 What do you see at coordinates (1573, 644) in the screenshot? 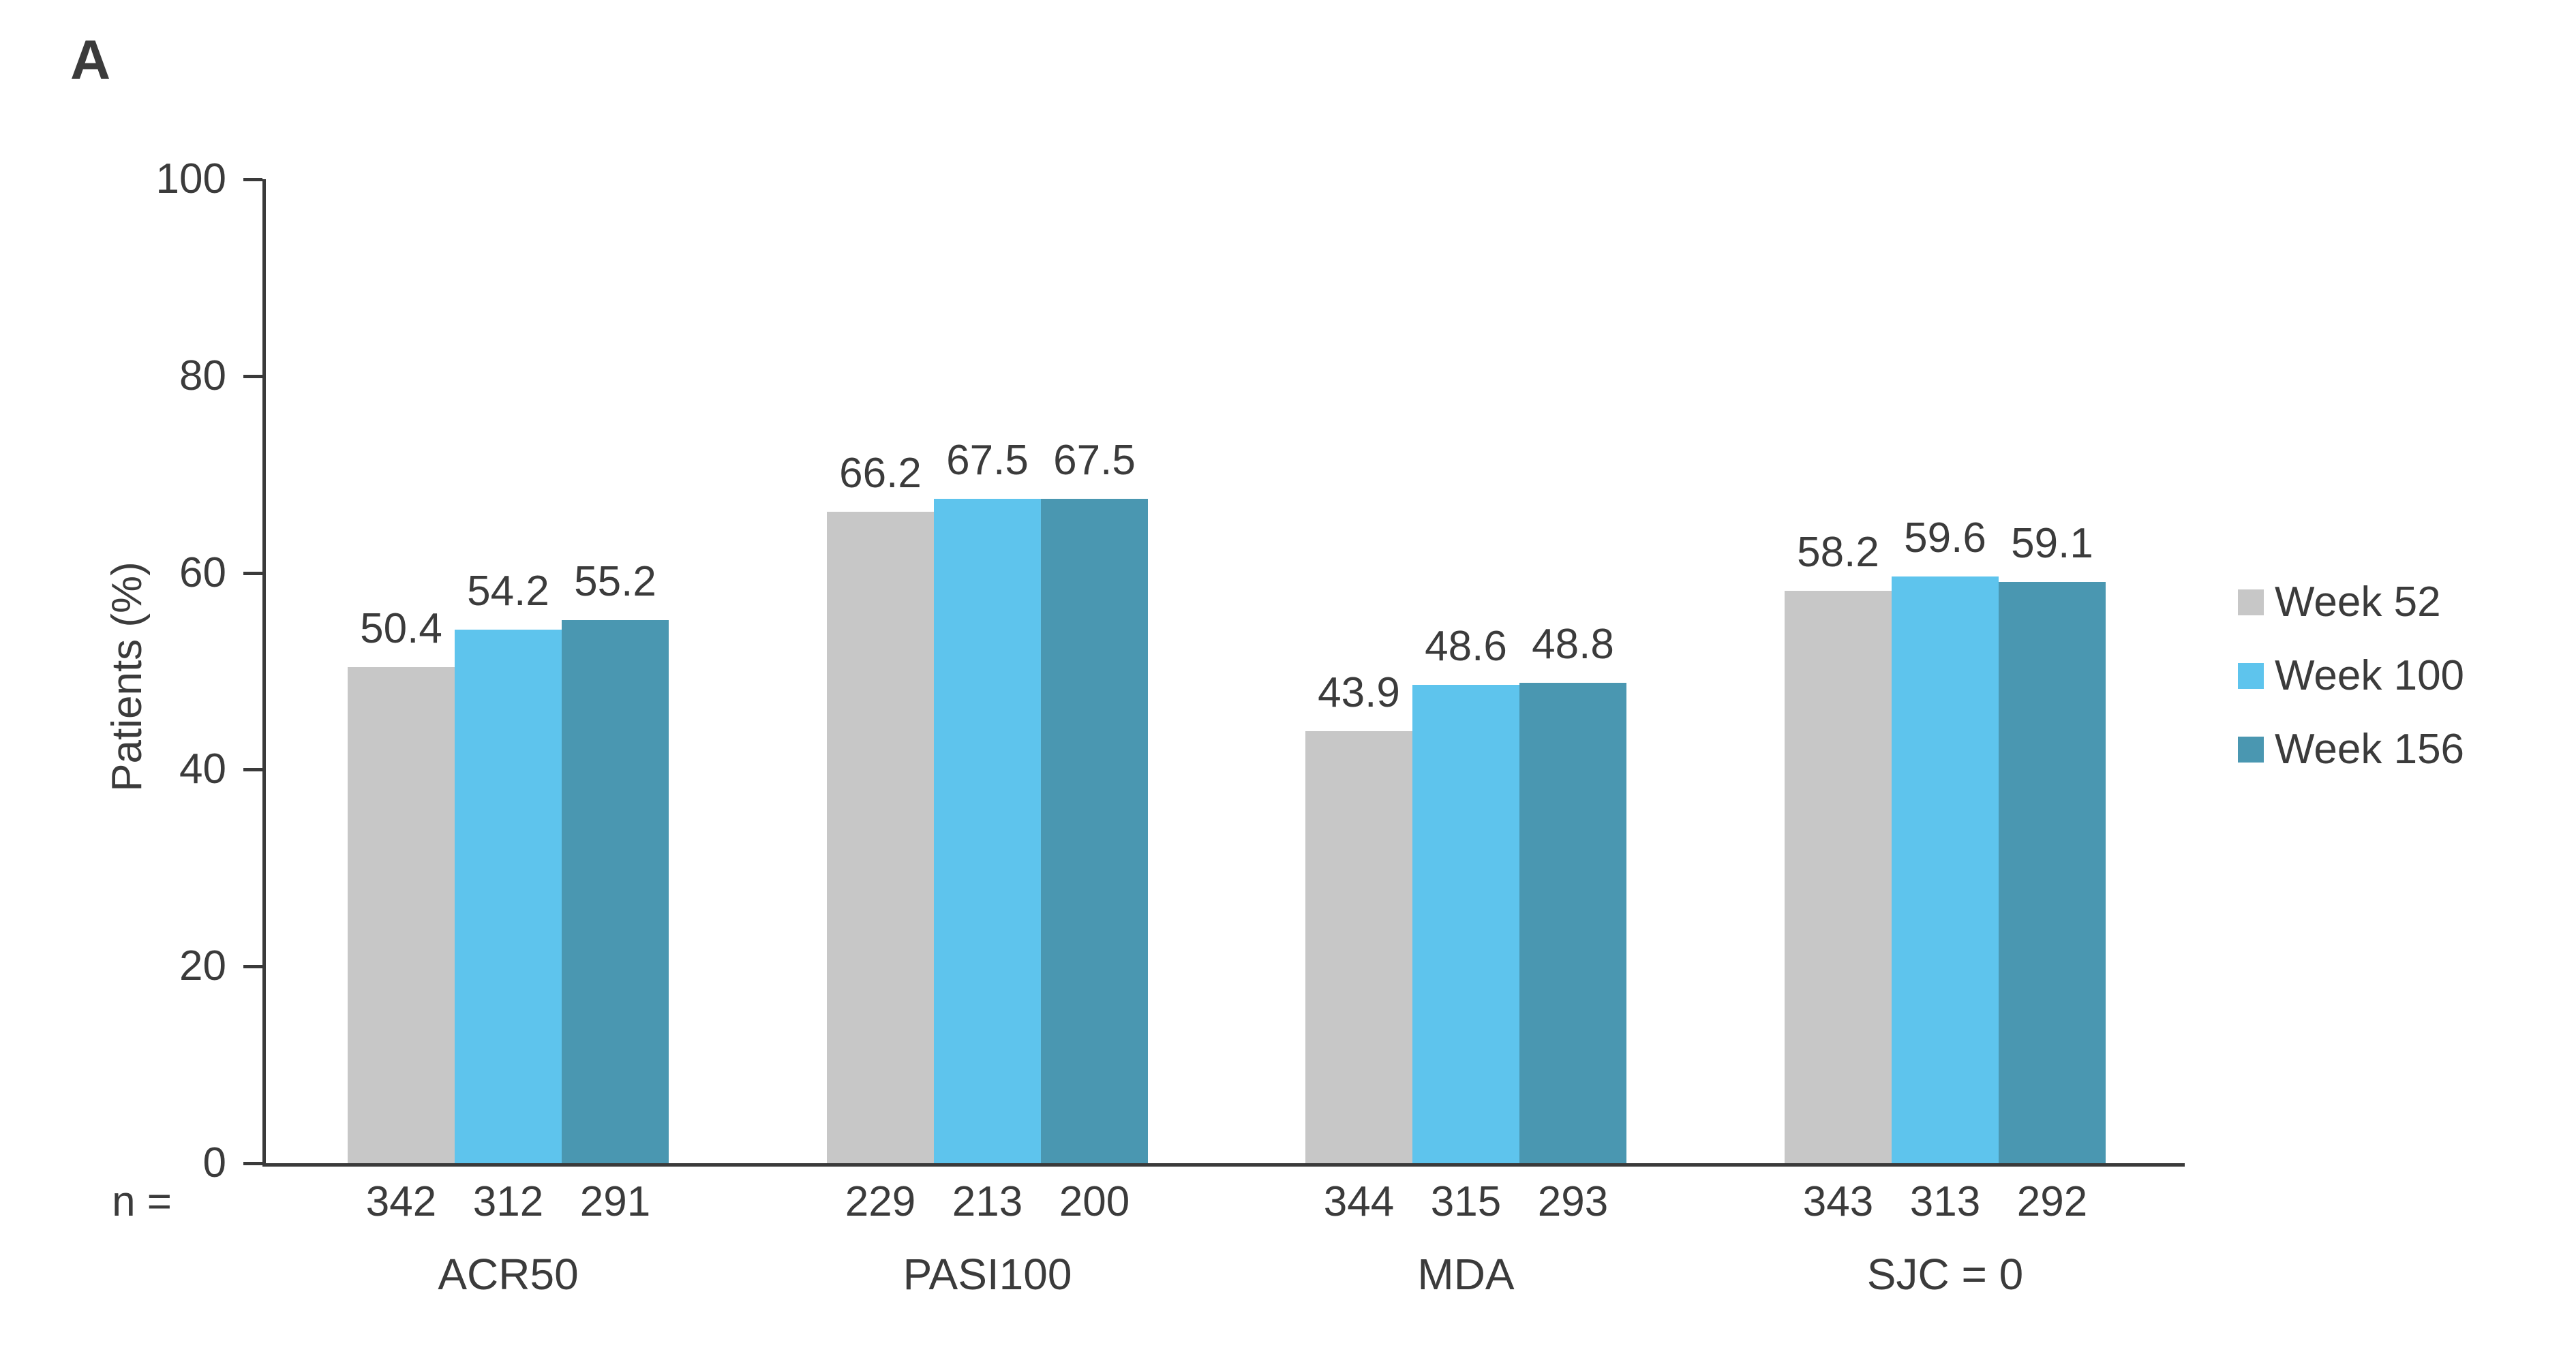
I see `bar-value-label: 48.8` at bounding box center [1573, 644].